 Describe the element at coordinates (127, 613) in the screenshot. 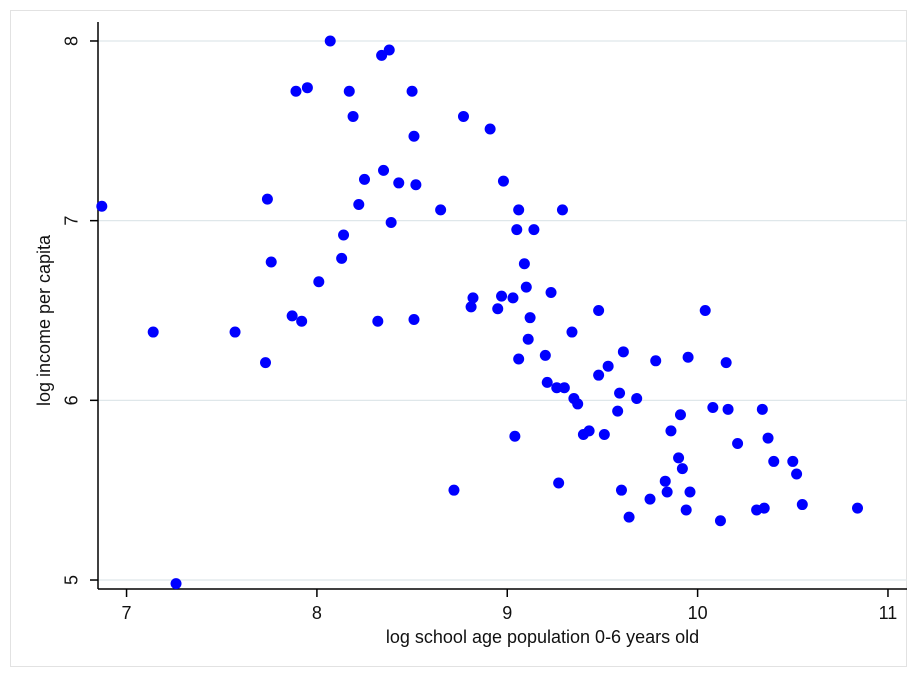

I see `x-tick-label: 7` at that location.